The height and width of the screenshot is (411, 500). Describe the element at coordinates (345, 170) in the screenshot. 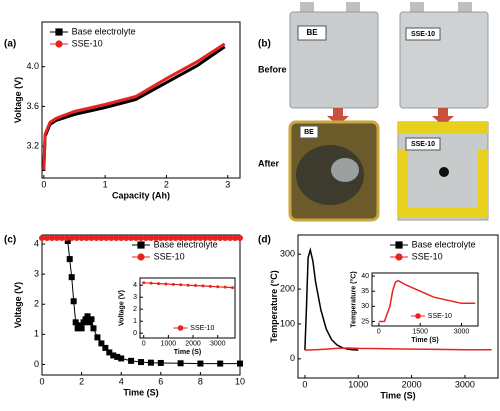

I see `burn` at that location.